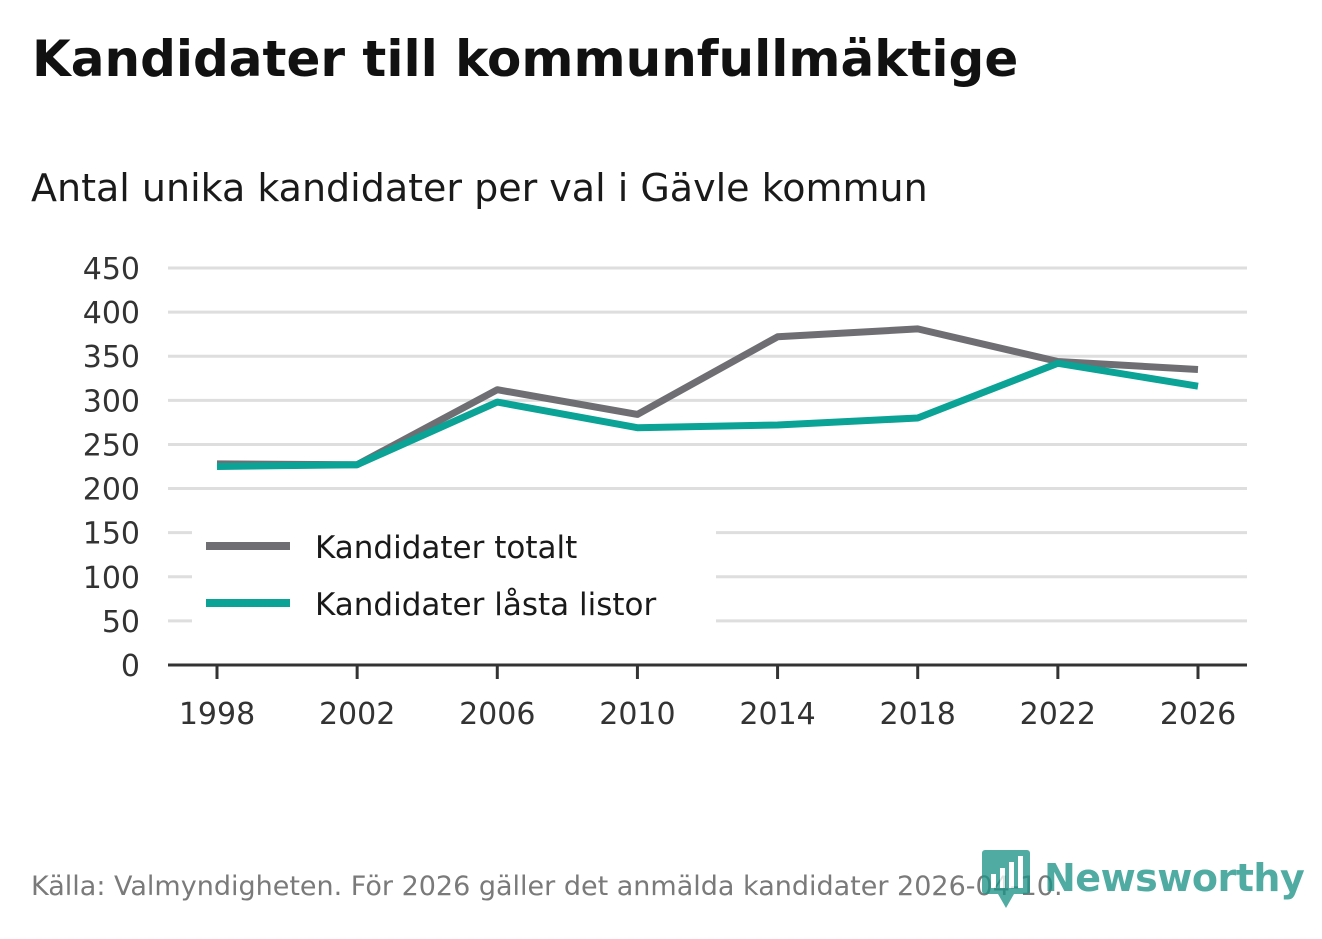 This screenshot has height=939, width=1322. Describe the element at coordinates (1174, 878) in the screenshot. I see `brand-name: Newsworthy` at that location.